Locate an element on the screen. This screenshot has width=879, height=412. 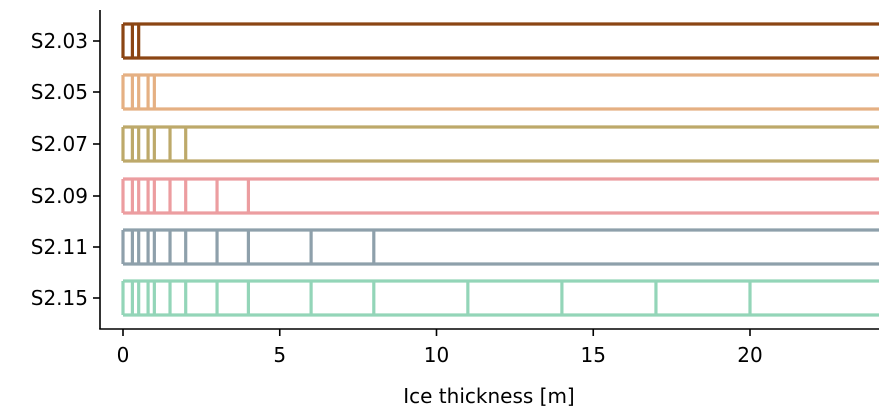
x-tick-label: 20 is located at coordinates (749, 355).